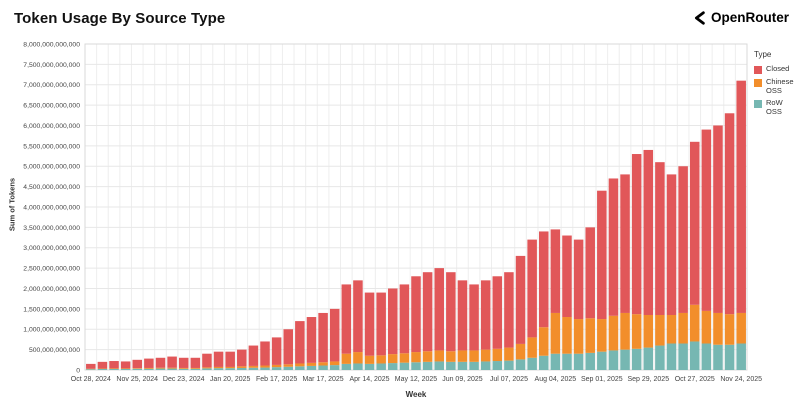  What do you see at coordinates (777, 107) in the screenshot?
I see `legend-item-row-oss: RoW OSS` at bounding box center [777, 107].